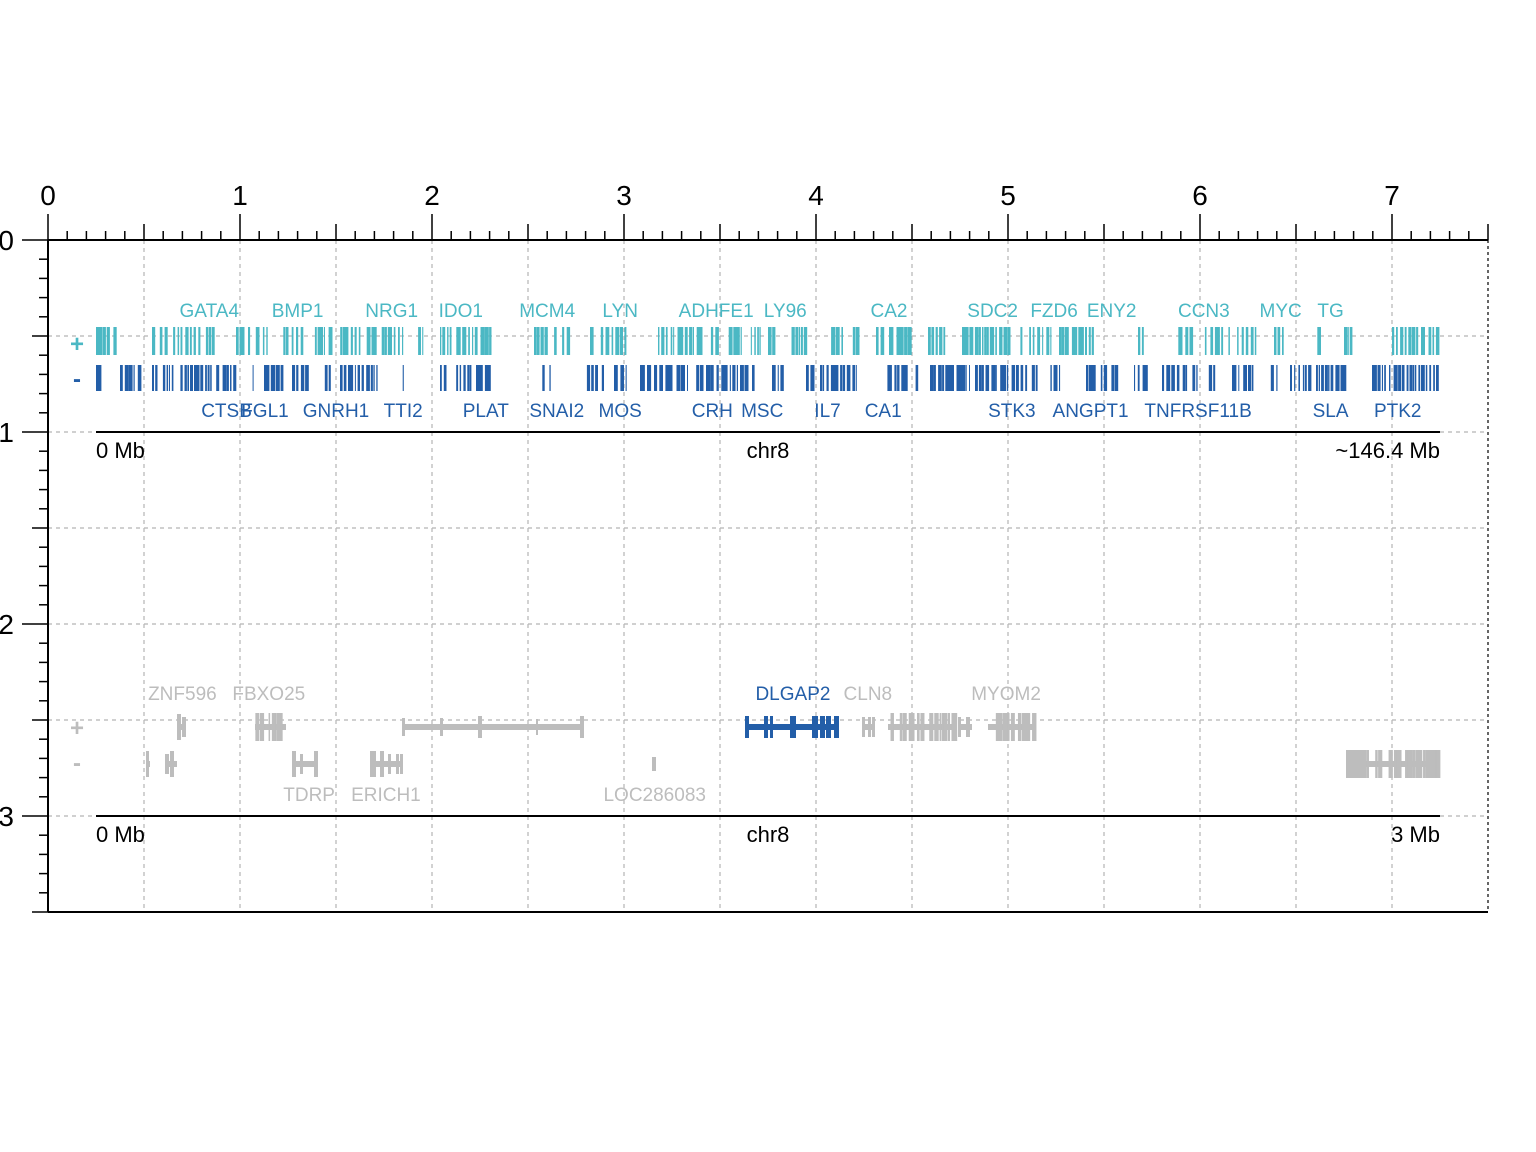 The image size is (1536, 1152). I want to click on gene-label-plus: LYN, so click(620, 311).